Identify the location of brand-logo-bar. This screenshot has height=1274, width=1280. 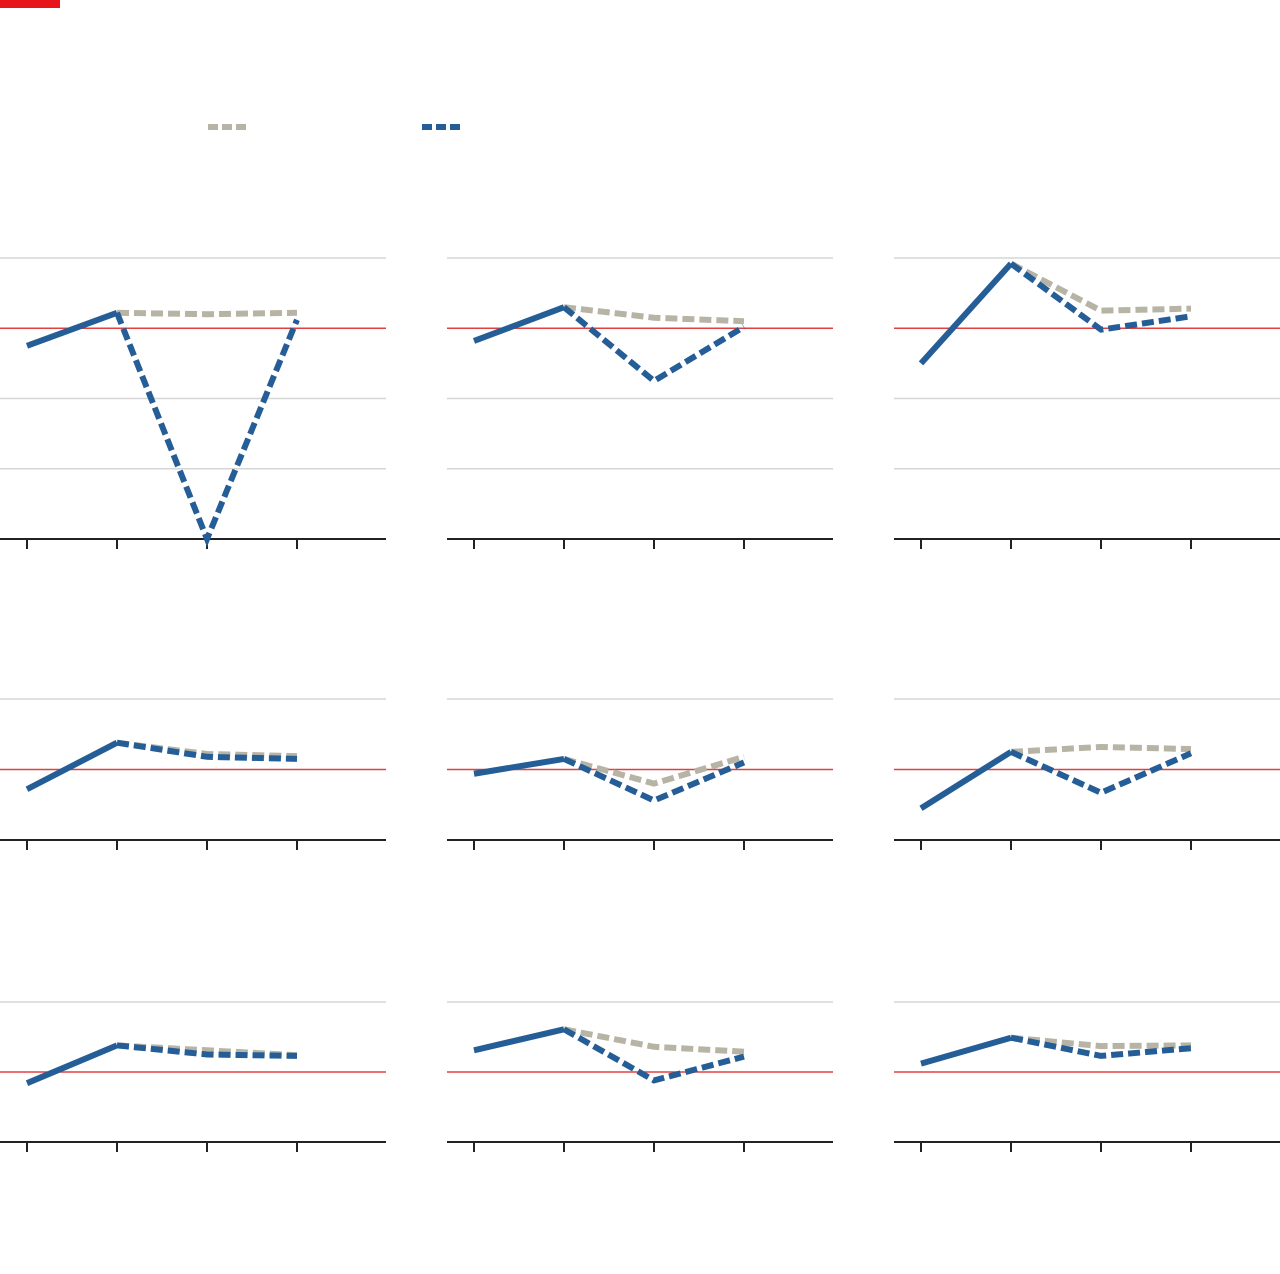
(30, 4).